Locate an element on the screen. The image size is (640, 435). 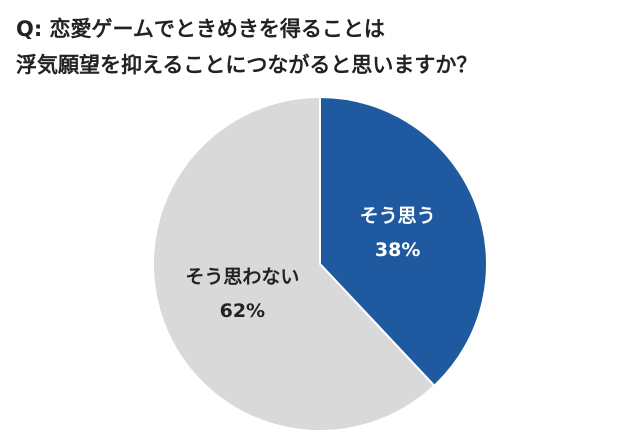
slice-label: そう思わない is located at coordinates (242, 277).